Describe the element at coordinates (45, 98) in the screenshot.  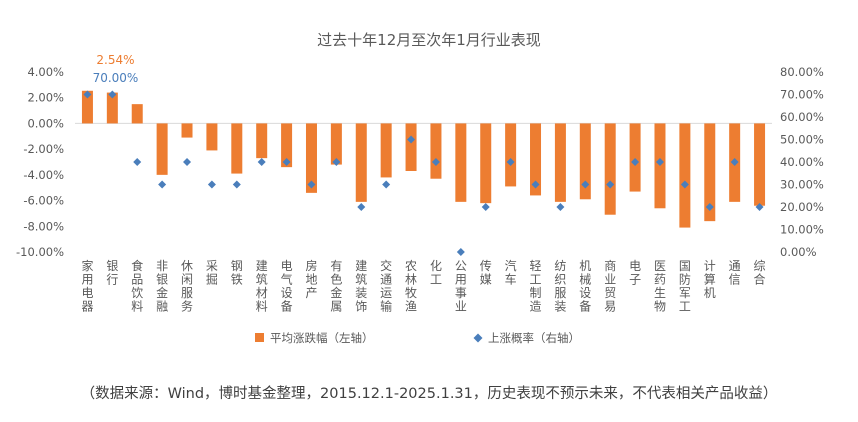
I see `left-tick-label: 2.00%` at that location.